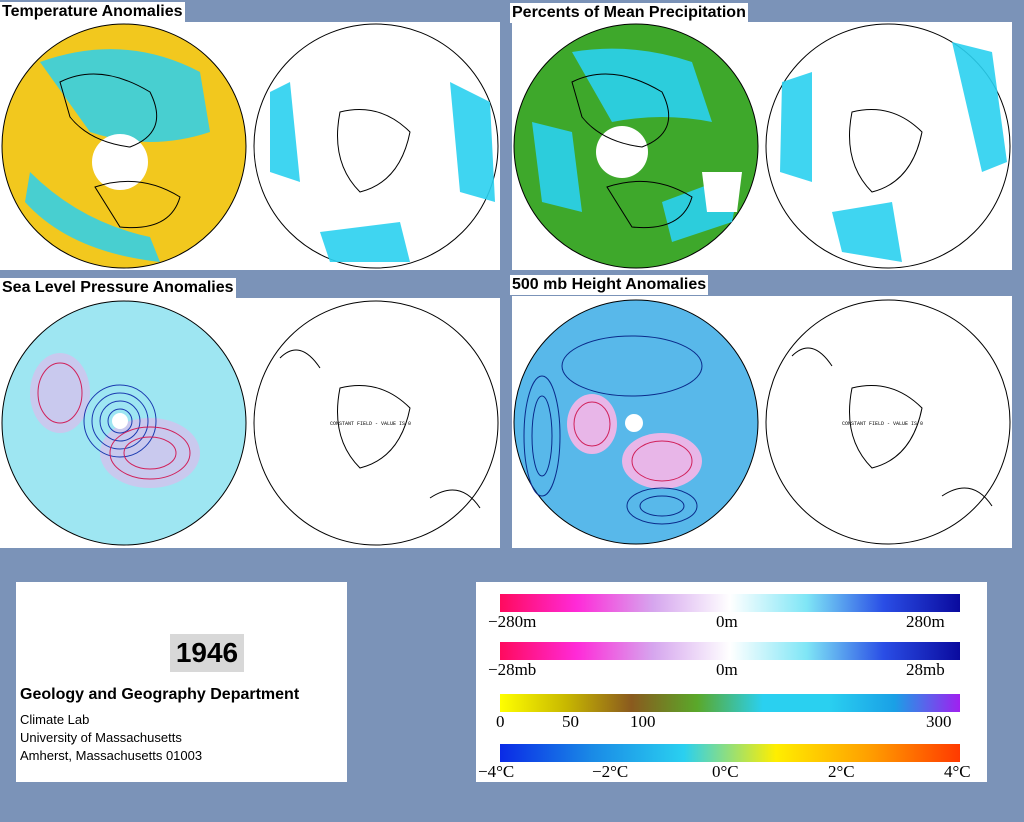 The width and height of the screenshot is (1024, 822). Describe the element at coordinates (496, 771) in the screenshot. I see `legend-temp-label-neg4: −4°C` at that location.